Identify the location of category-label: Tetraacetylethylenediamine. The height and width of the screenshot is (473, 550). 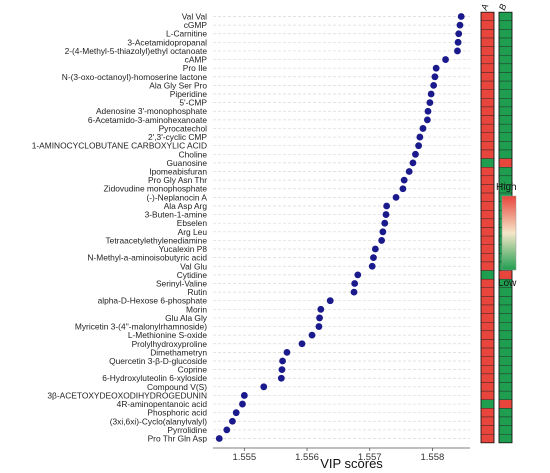
(157, 240).